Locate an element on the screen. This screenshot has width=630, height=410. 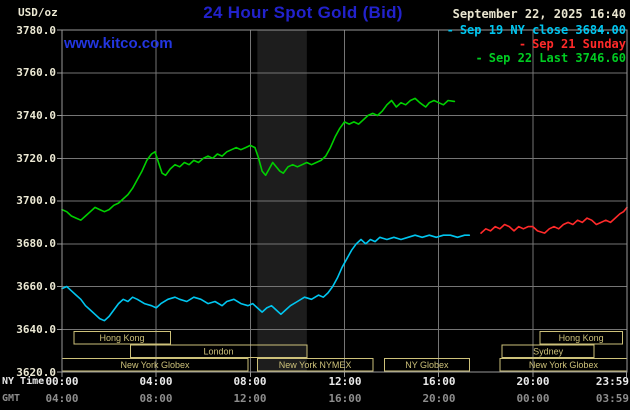
x-tick-label-ny: 20:00 is located at coordinates (533, 381).